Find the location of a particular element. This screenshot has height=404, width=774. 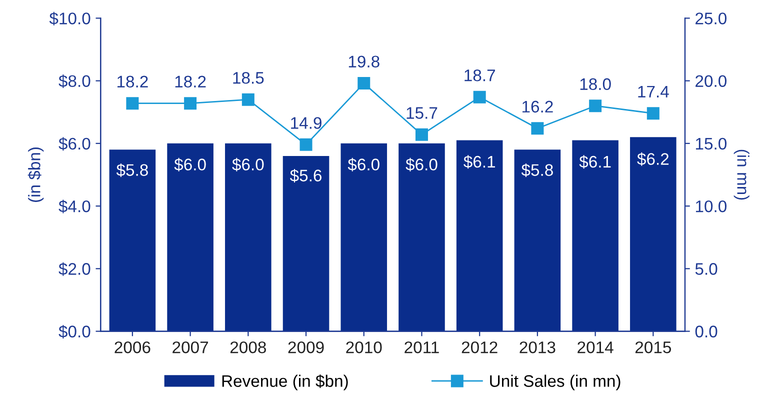

x-tick-label: 2008 is located at coordinates (248, 347).